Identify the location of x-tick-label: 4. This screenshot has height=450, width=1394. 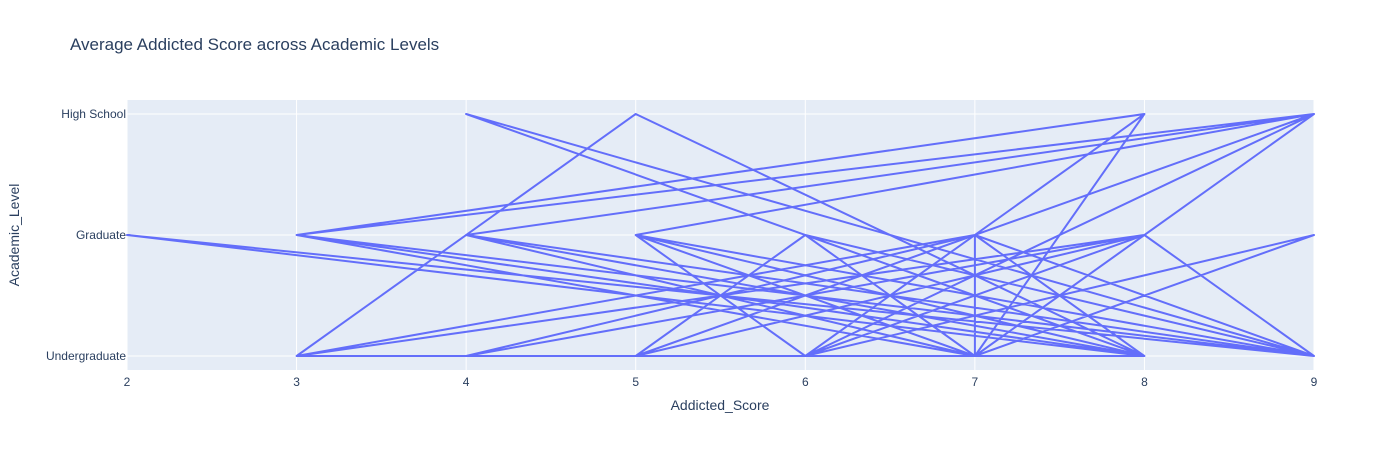
(466, 382).